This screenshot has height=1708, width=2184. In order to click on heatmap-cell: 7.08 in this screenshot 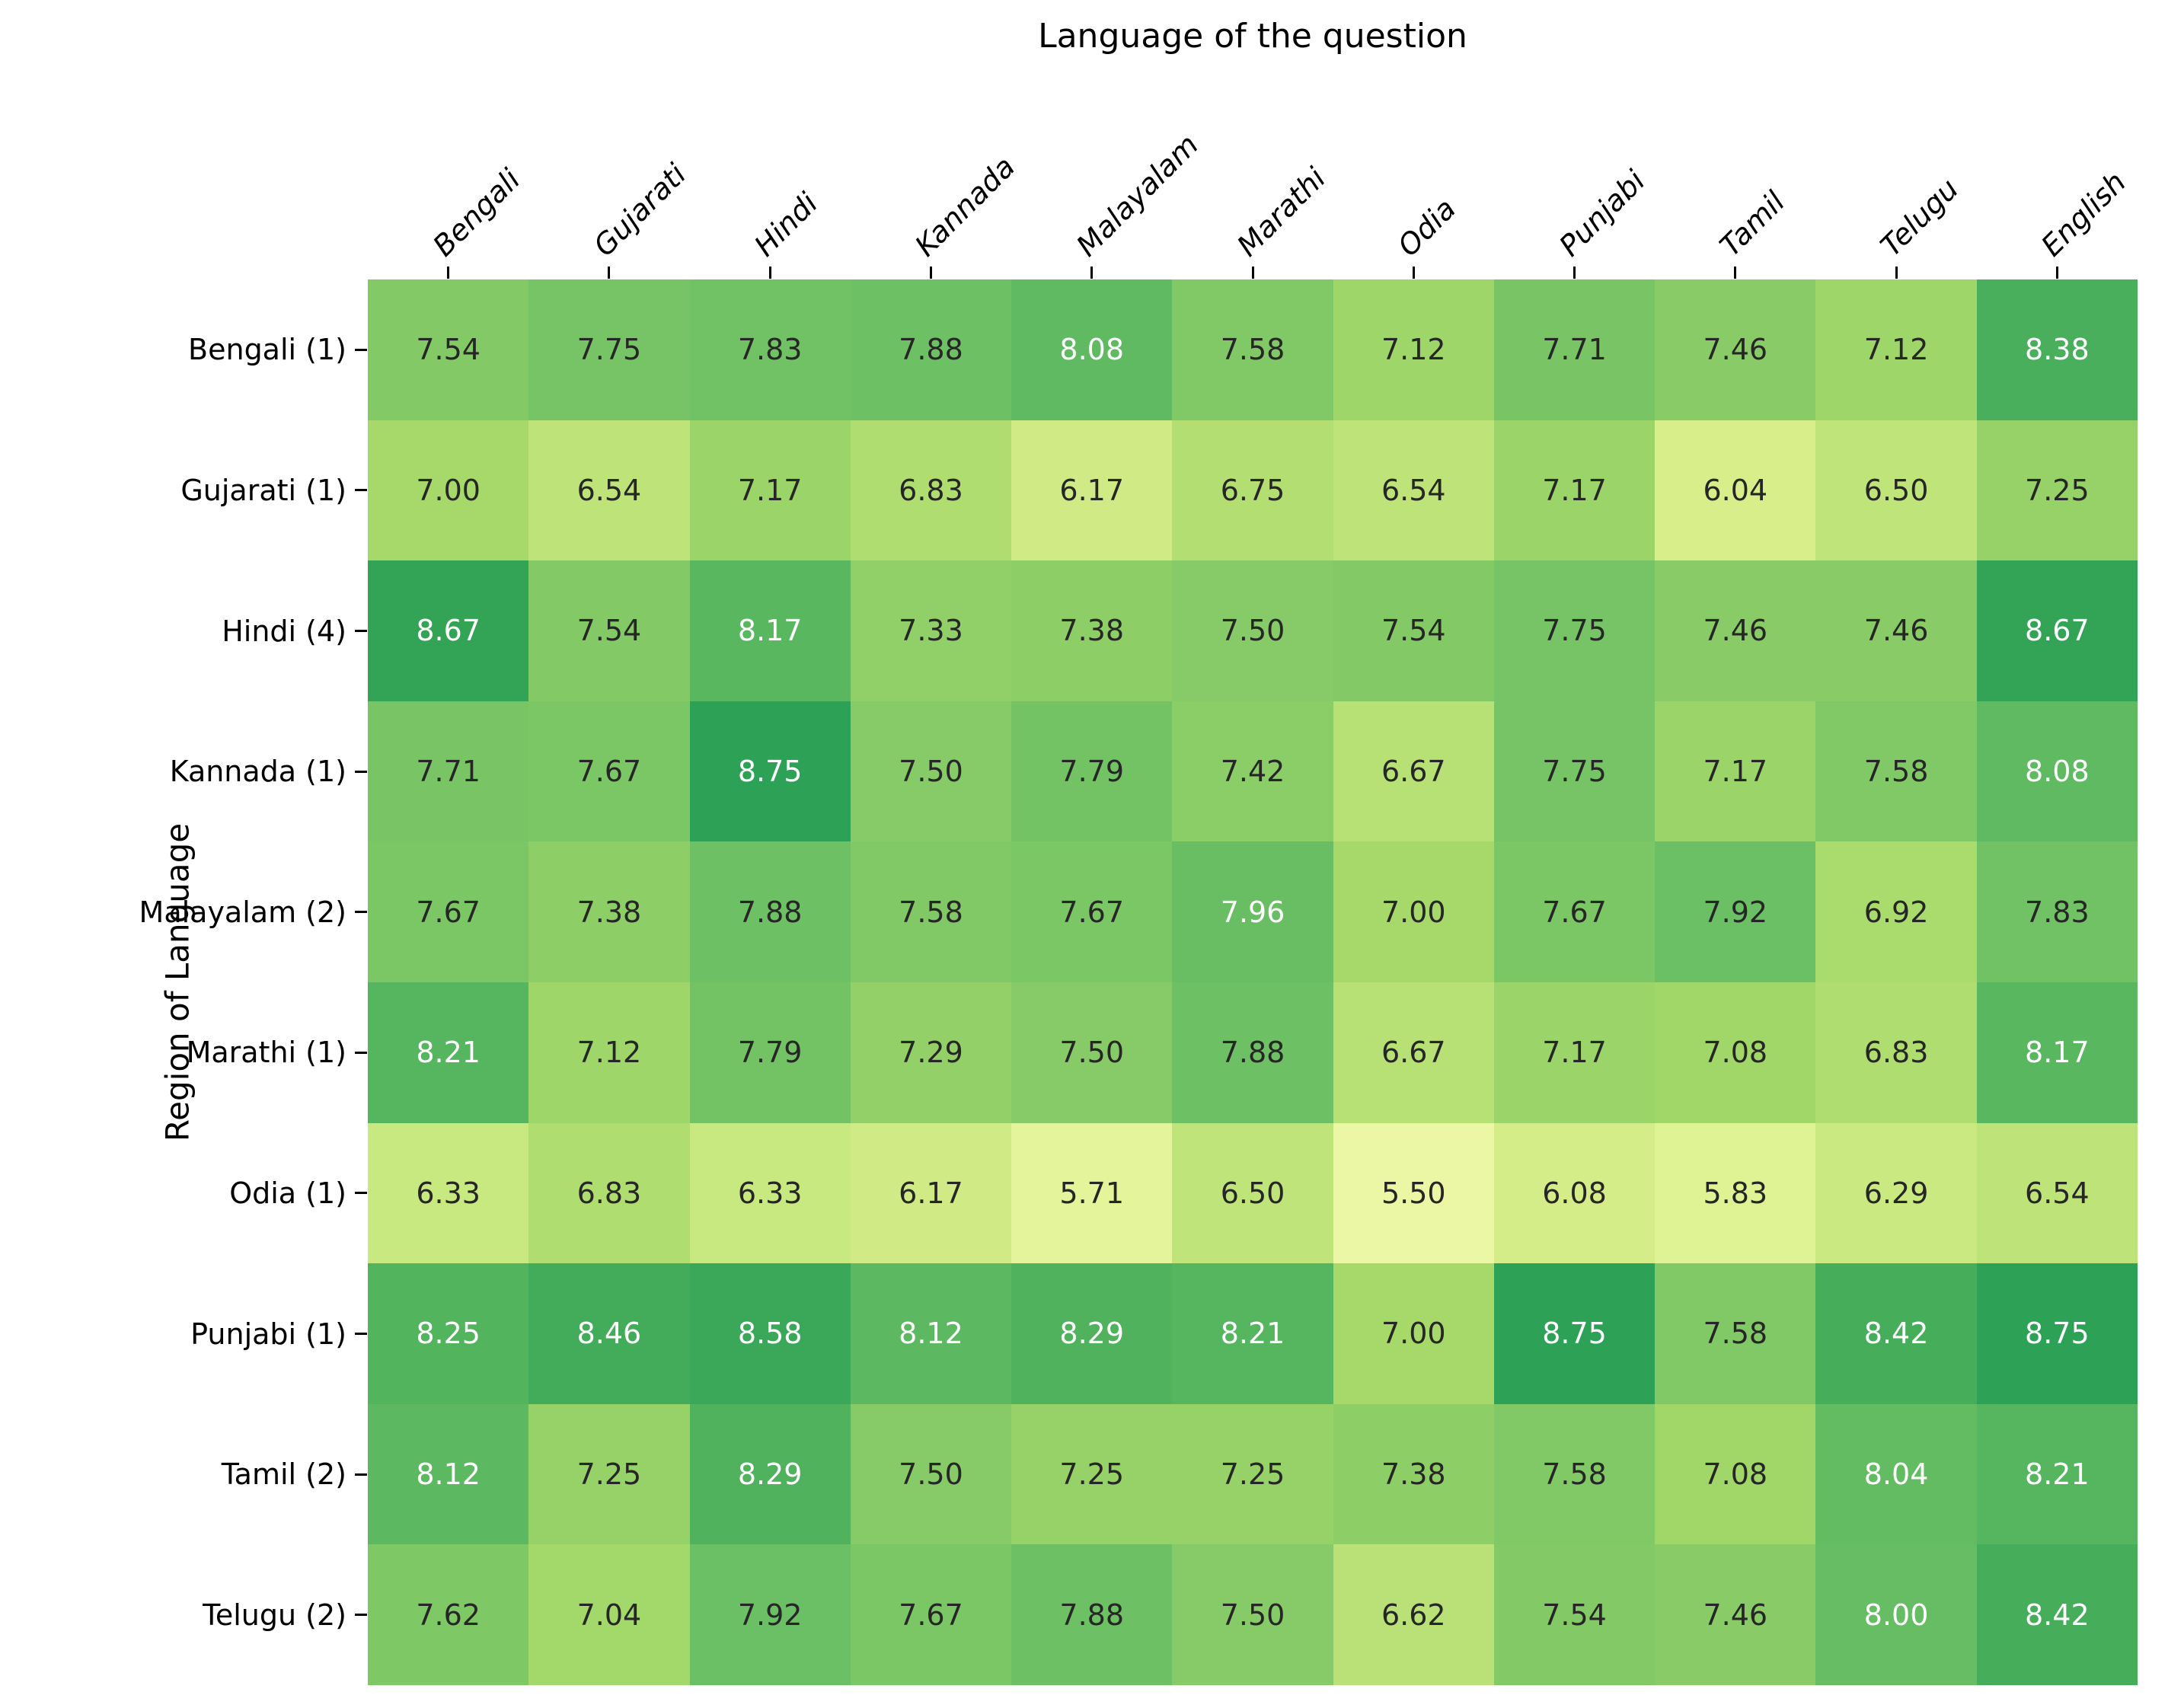, I will do `click(1735, 1052)`.